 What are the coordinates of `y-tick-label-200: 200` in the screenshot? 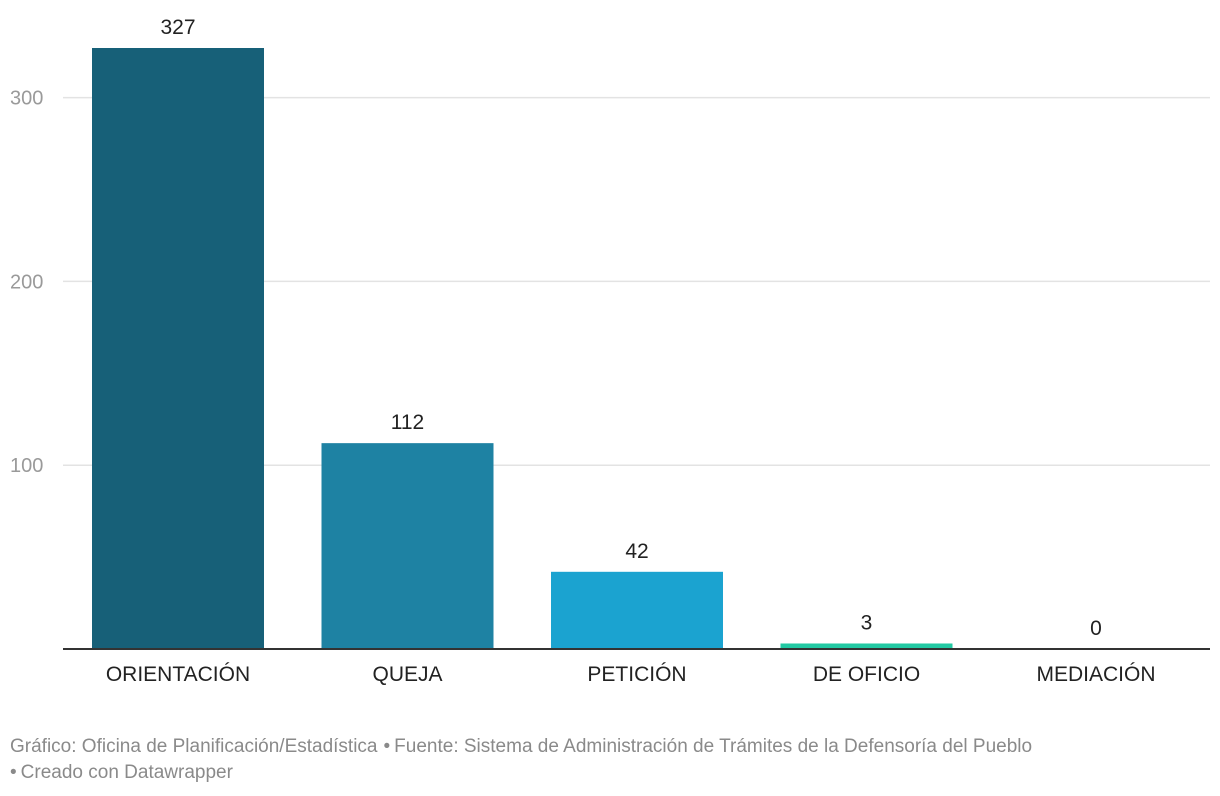 It's located at (26, 282).